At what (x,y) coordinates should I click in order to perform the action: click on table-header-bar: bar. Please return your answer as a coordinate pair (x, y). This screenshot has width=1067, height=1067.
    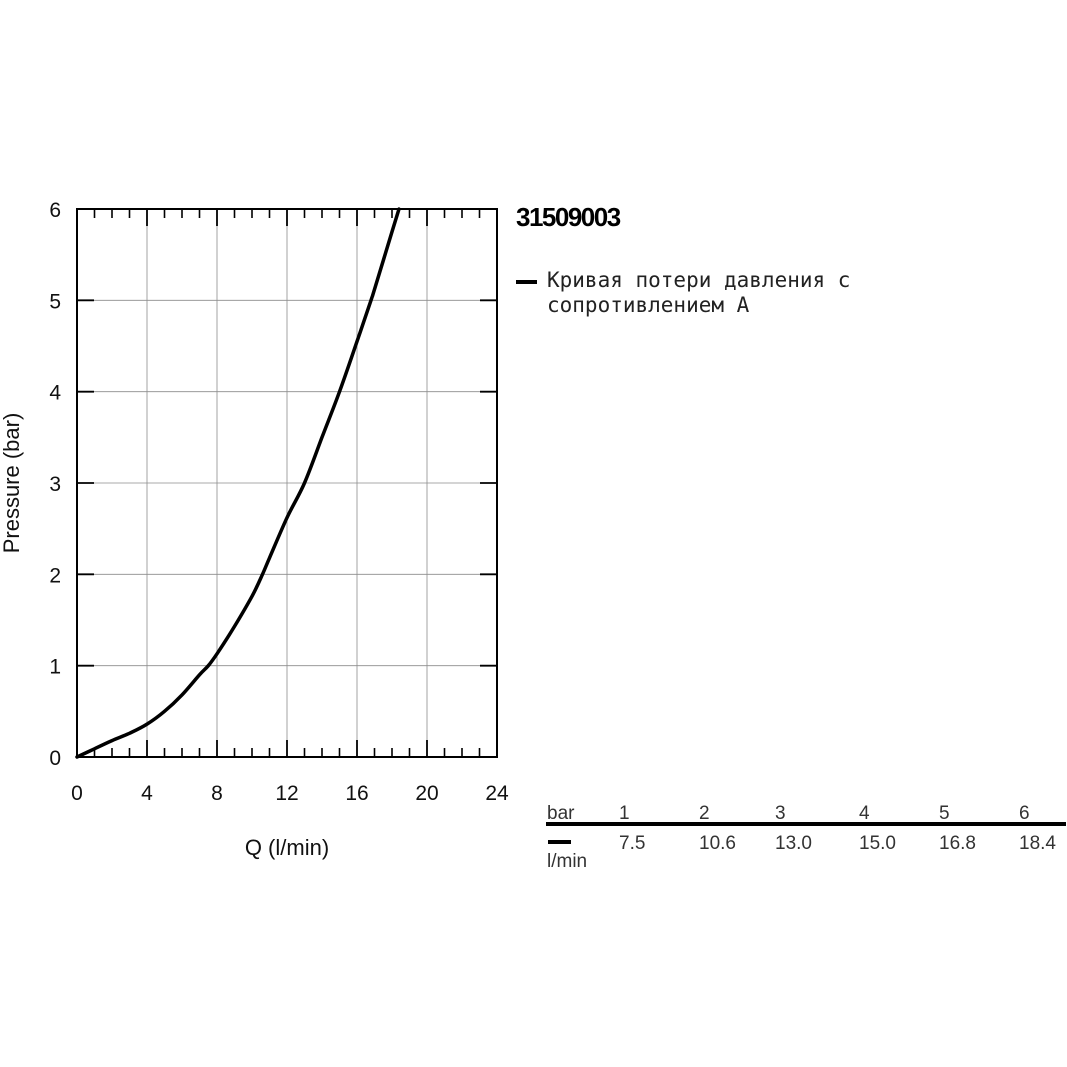
    Looking at the image, I should click on (561, 813).